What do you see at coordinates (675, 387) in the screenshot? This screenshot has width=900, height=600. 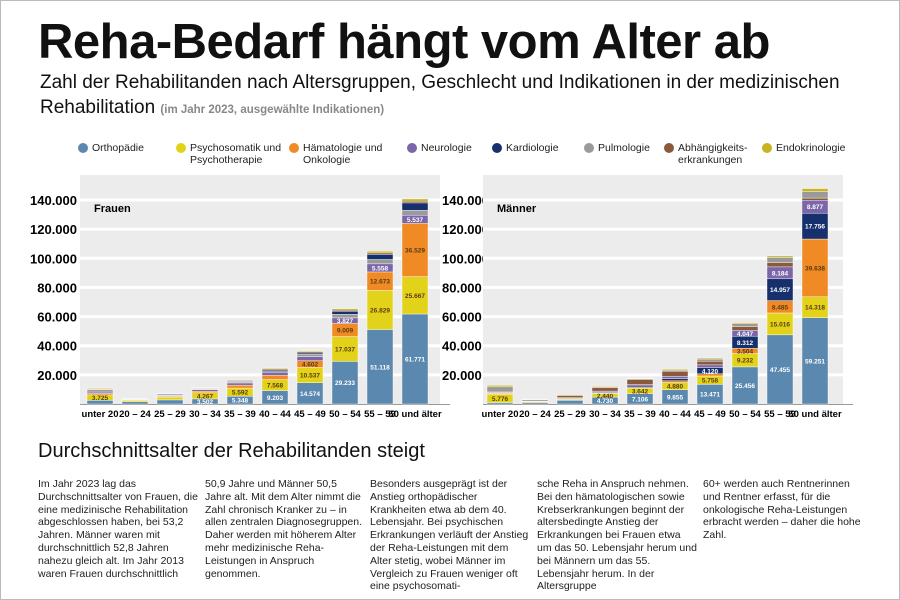 I see `data-label: 4.880` at bounding box center [675, 387].